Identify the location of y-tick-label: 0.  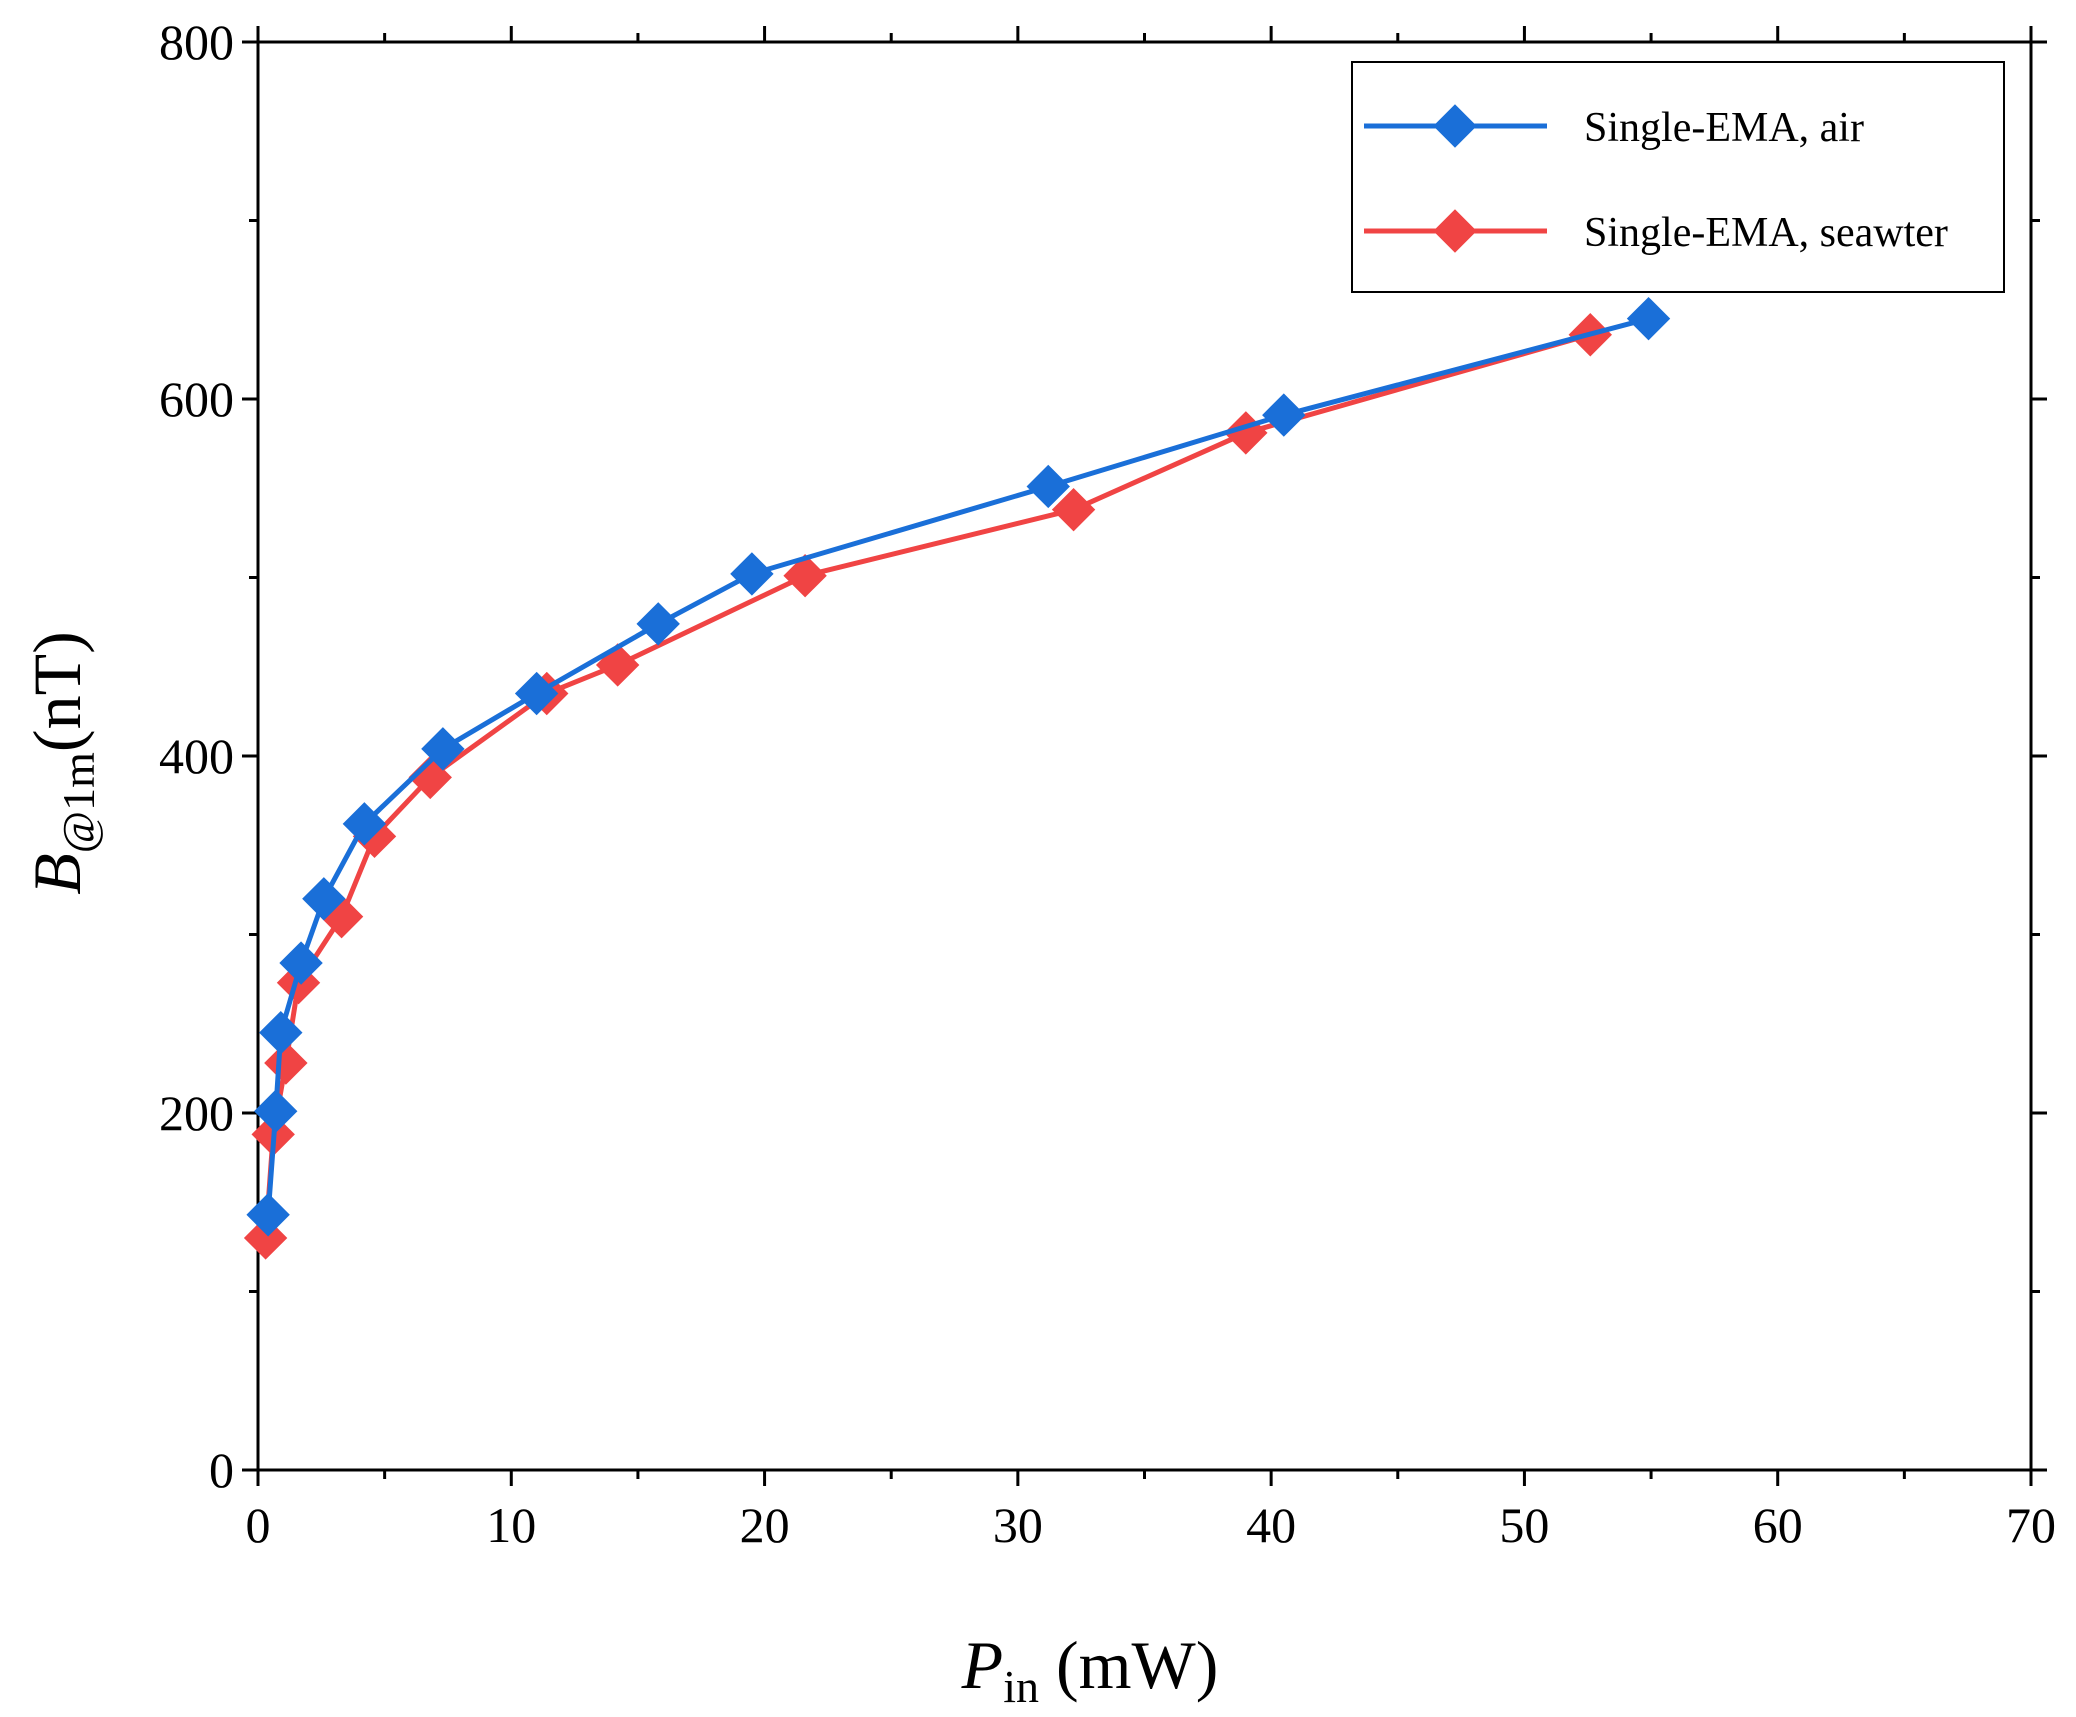
(221, 1470).